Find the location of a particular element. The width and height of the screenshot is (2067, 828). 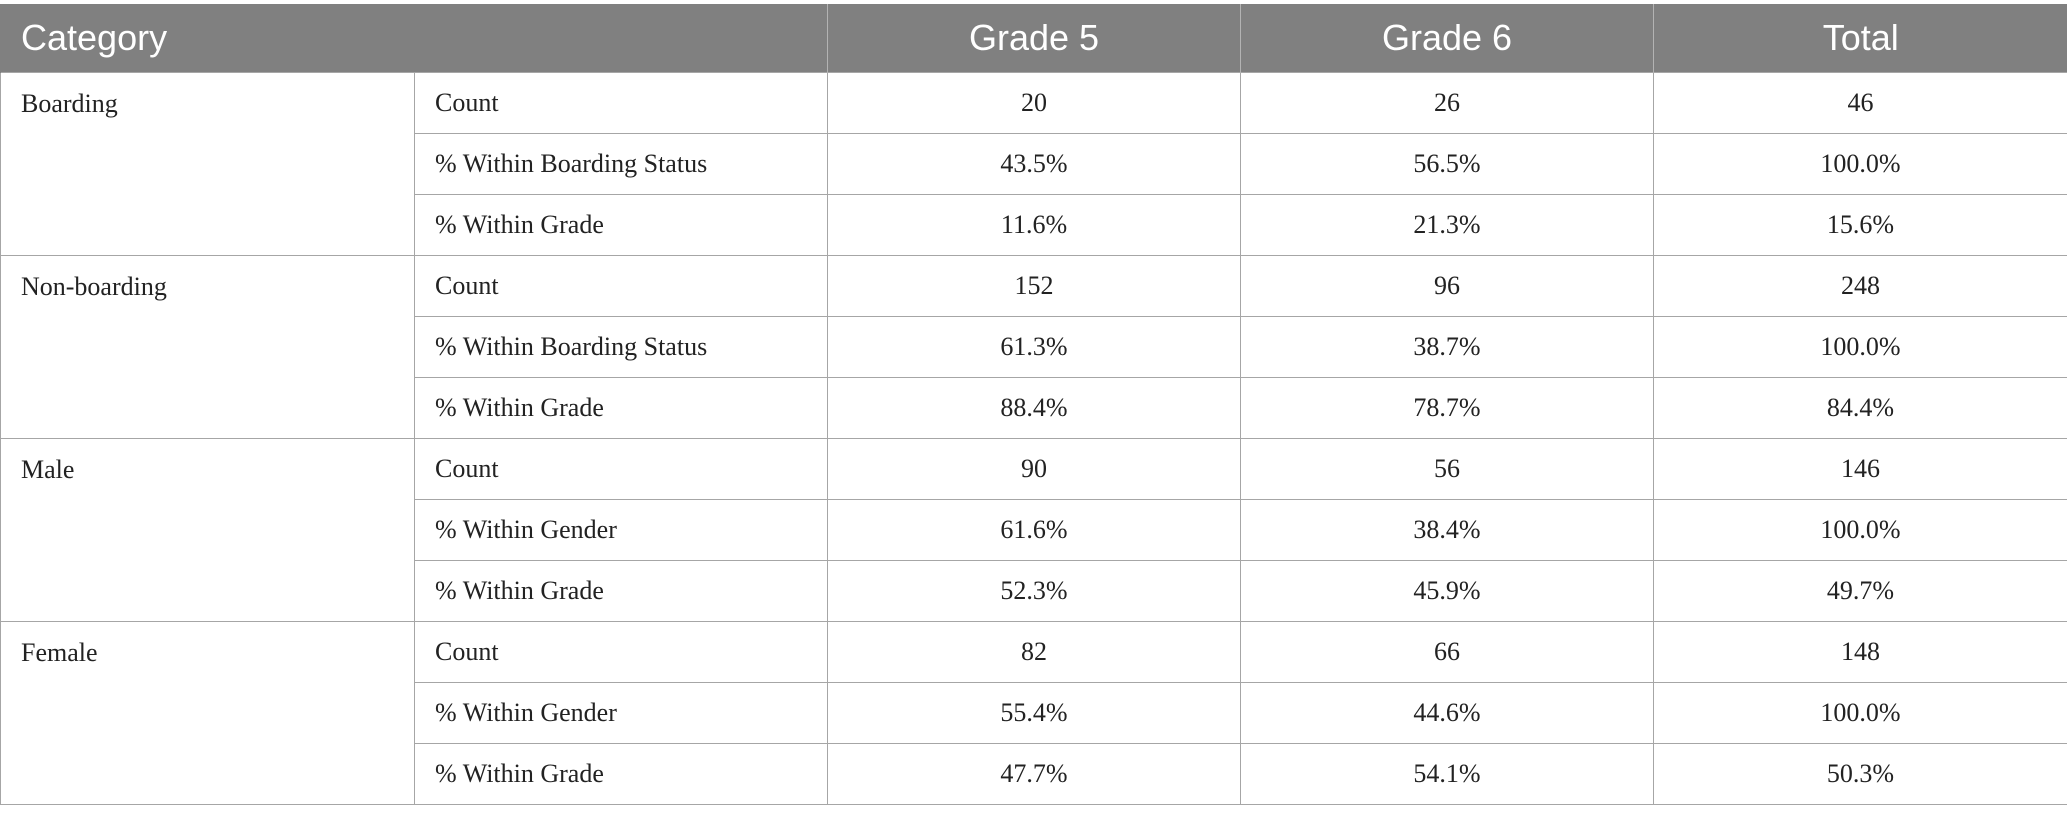

grade5-cell: 152 is located at coordinates (1034, 285).